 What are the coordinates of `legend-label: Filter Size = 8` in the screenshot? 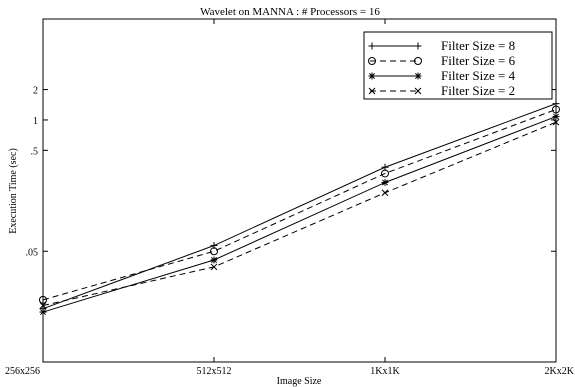 It's located at (478, 45).